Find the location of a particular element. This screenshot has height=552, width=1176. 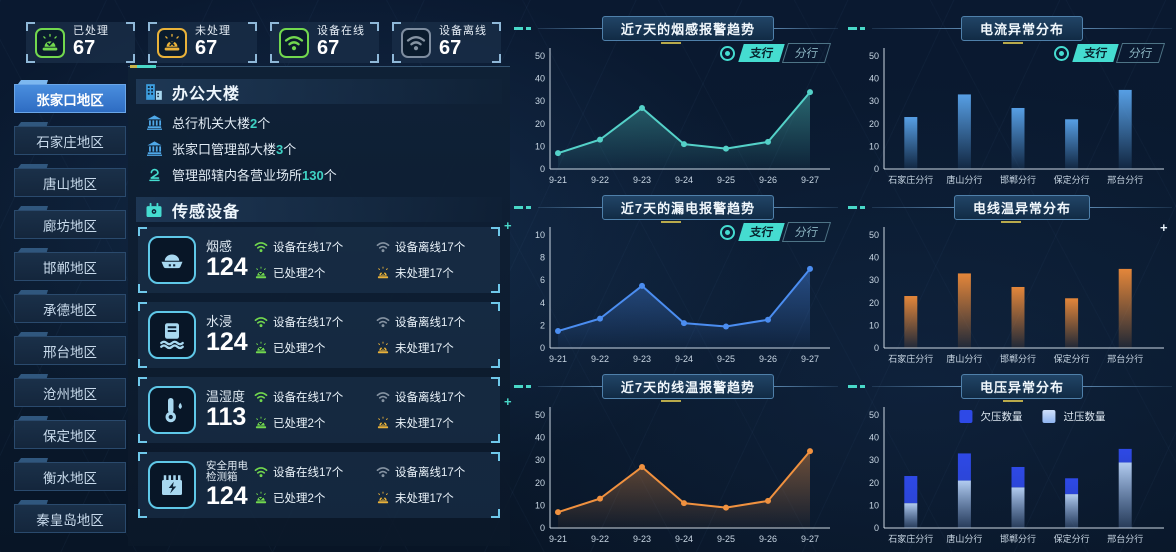

sensor-device-icon is located at coordinates (154, 210).